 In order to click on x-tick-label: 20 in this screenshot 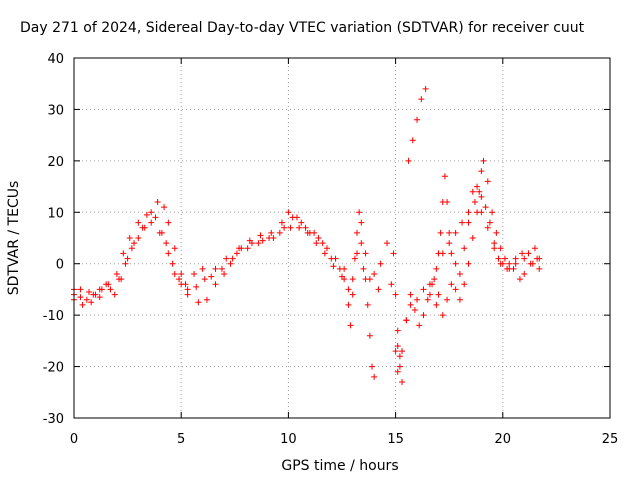, I will do `click(503, 439)`.